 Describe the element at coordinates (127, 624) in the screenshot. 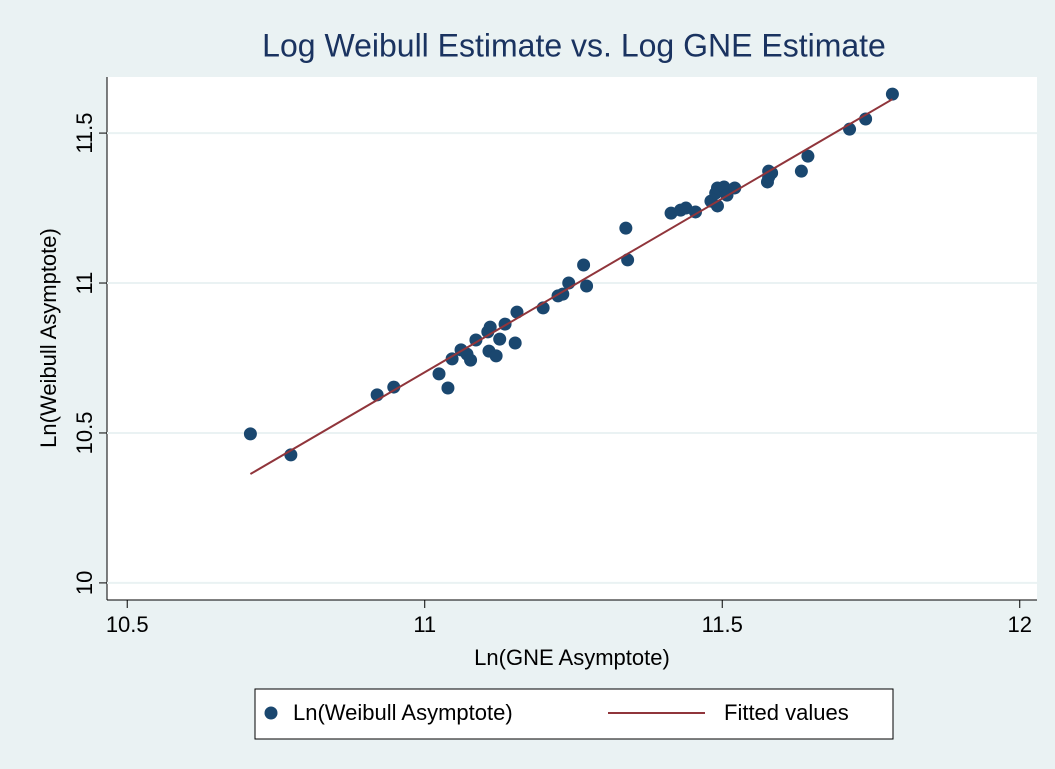

I see `x-tick-label: 10.5` at that location.